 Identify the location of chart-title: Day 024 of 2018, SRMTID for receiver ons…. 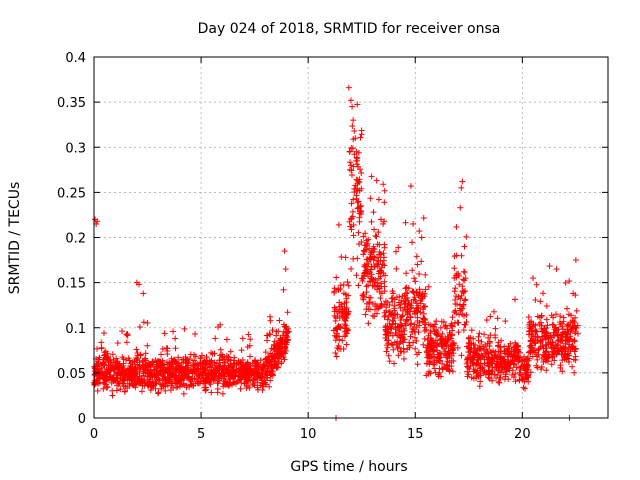
(349, 29).